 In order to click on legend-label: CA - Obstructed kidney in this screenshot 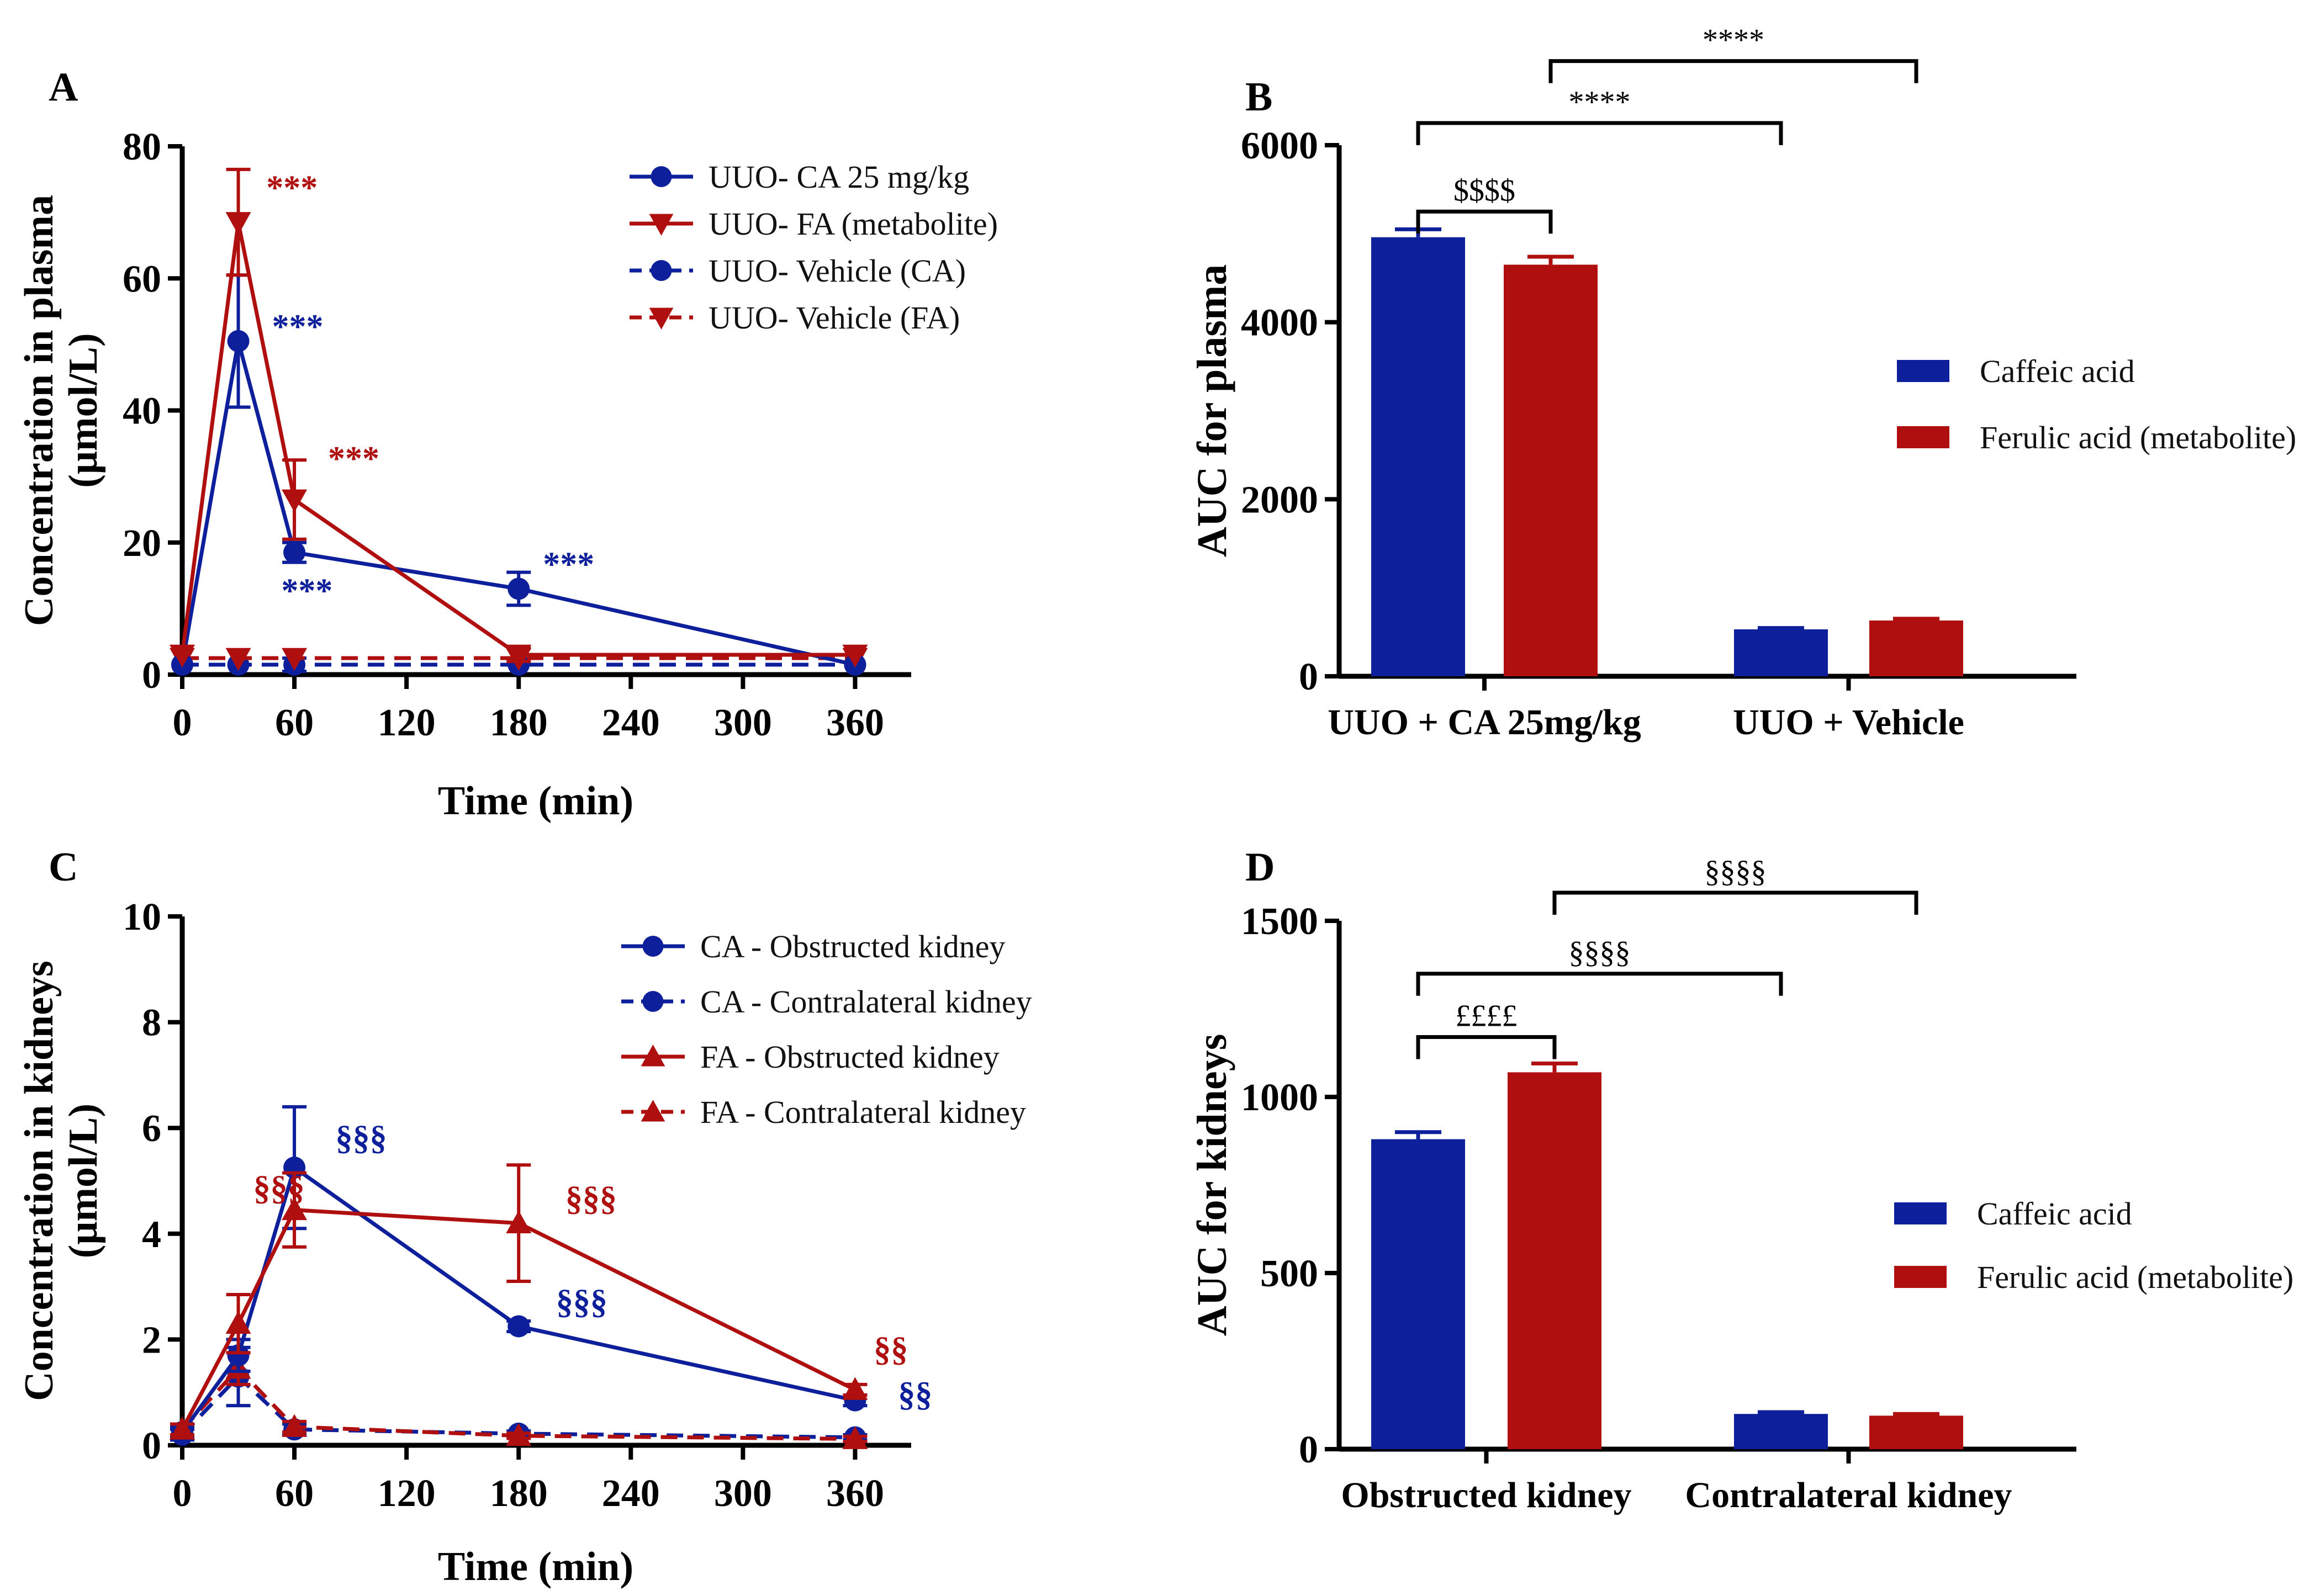, I will do `click(853, 946)`.